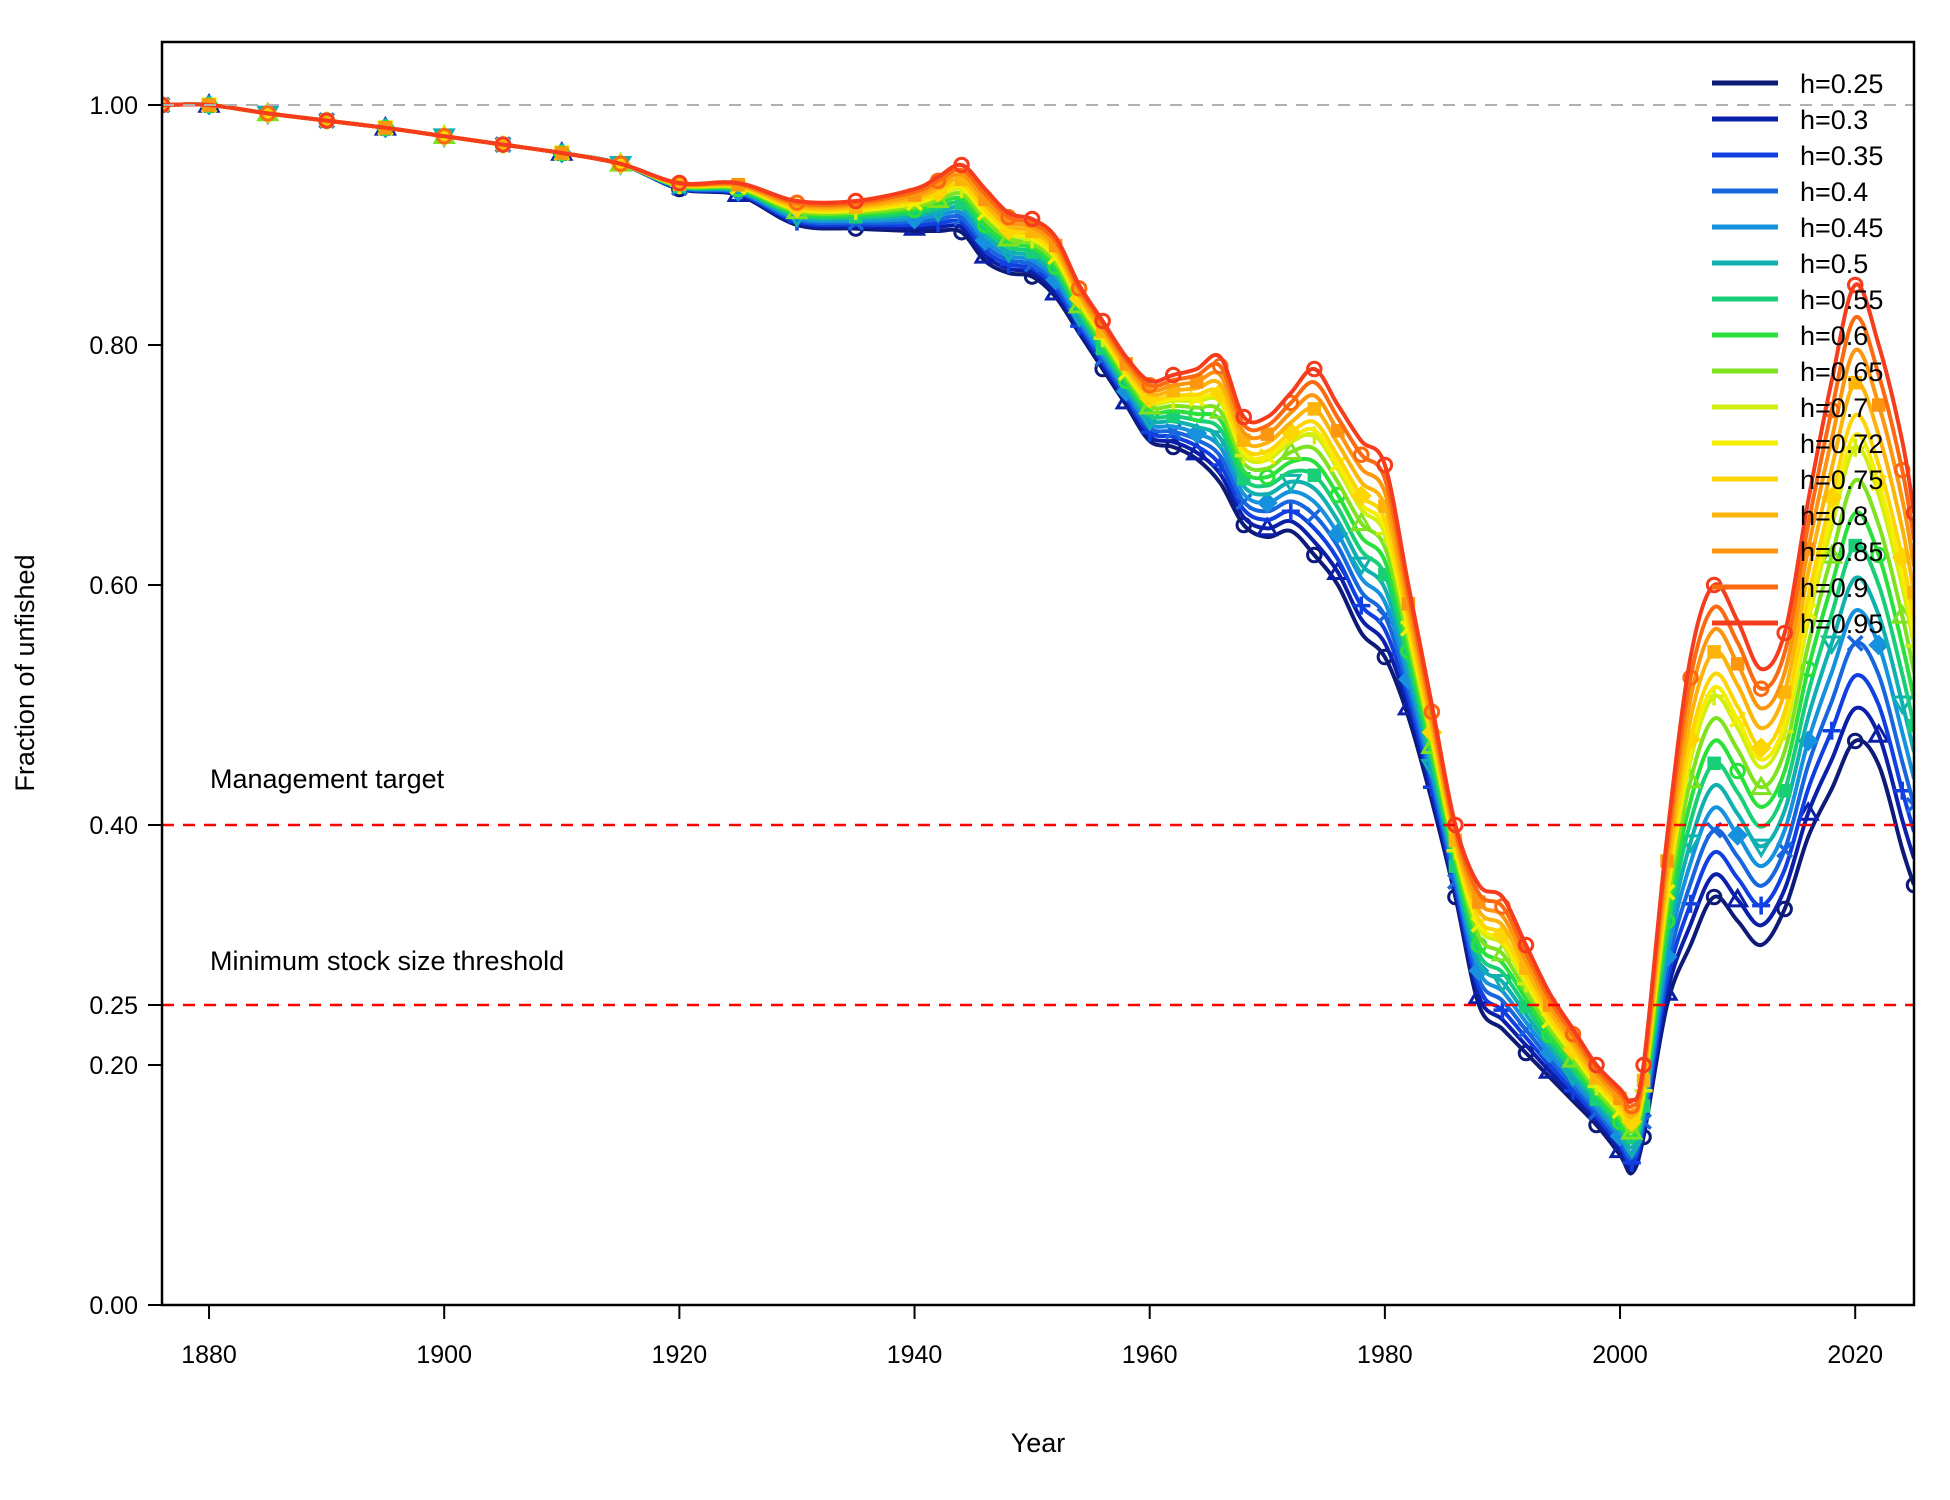 Image resolution: width=1950 pixels, height=1500 pixels. I want to click on annotation-management-target: Management target, so click(327, 779).